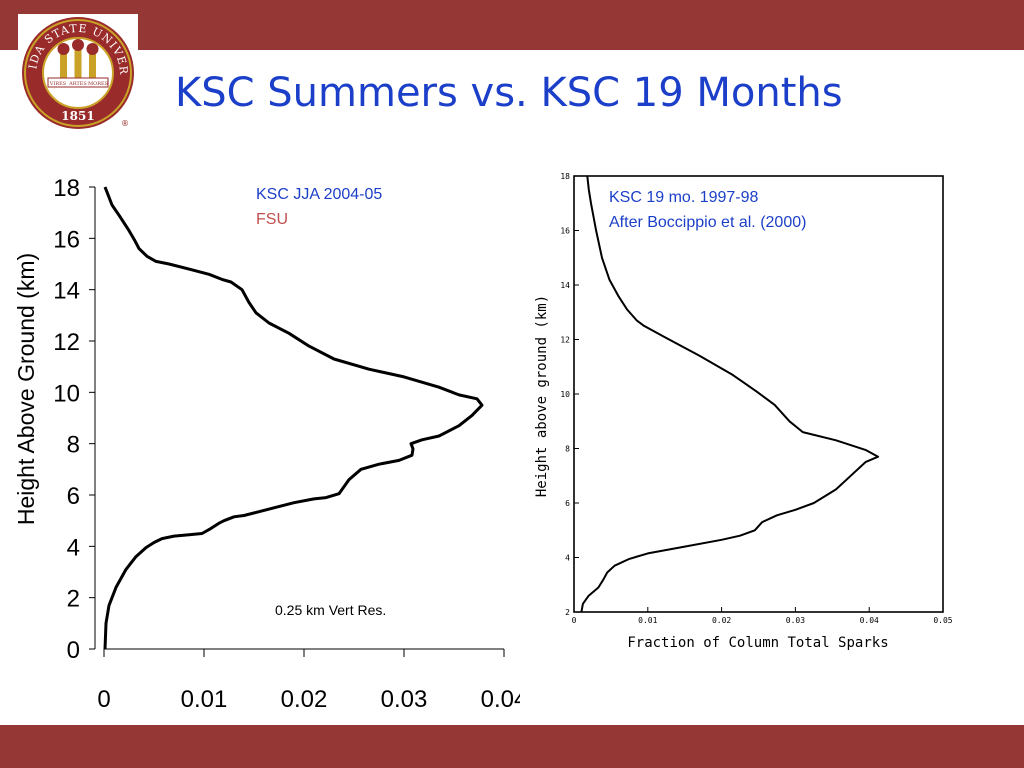  Describe the element at coordinates (73, 650) in the screenshot. I see `y-tick-label: 0` at that location.